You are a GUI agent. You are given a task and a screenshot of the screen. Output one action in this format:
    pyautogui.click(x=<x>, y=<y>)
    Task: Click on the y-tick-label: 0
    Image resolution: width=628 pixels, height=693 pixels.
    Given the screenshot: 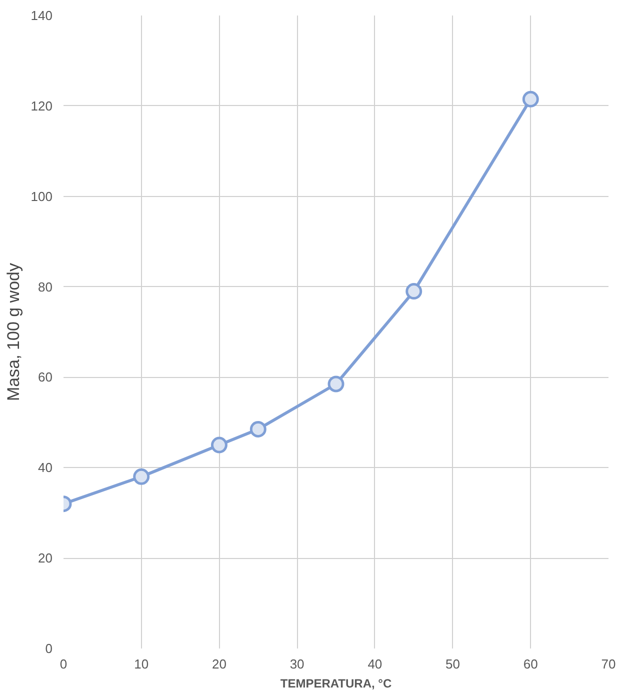 What is the action you would take?
    pyautogui.click(x=49, y=648)
    